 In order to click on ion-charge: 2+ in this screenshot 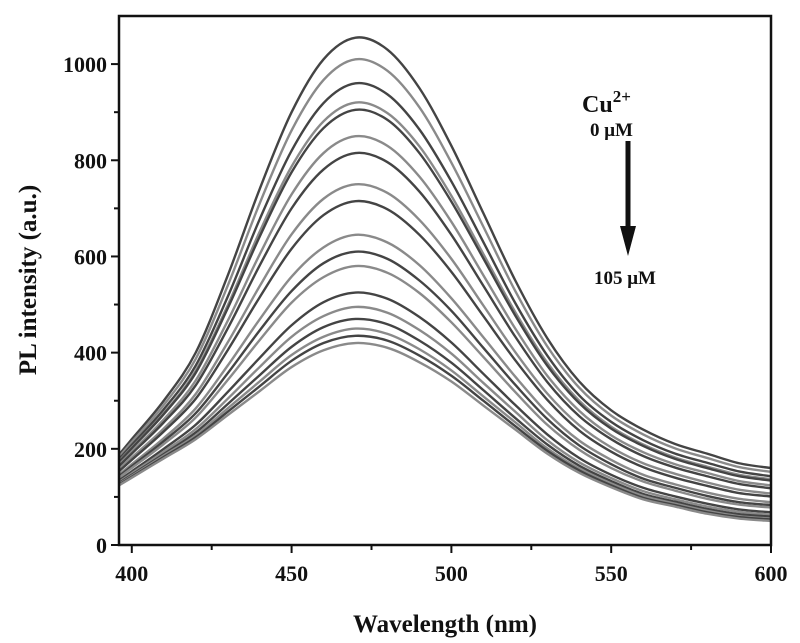, I will do `click(622, 96)`.